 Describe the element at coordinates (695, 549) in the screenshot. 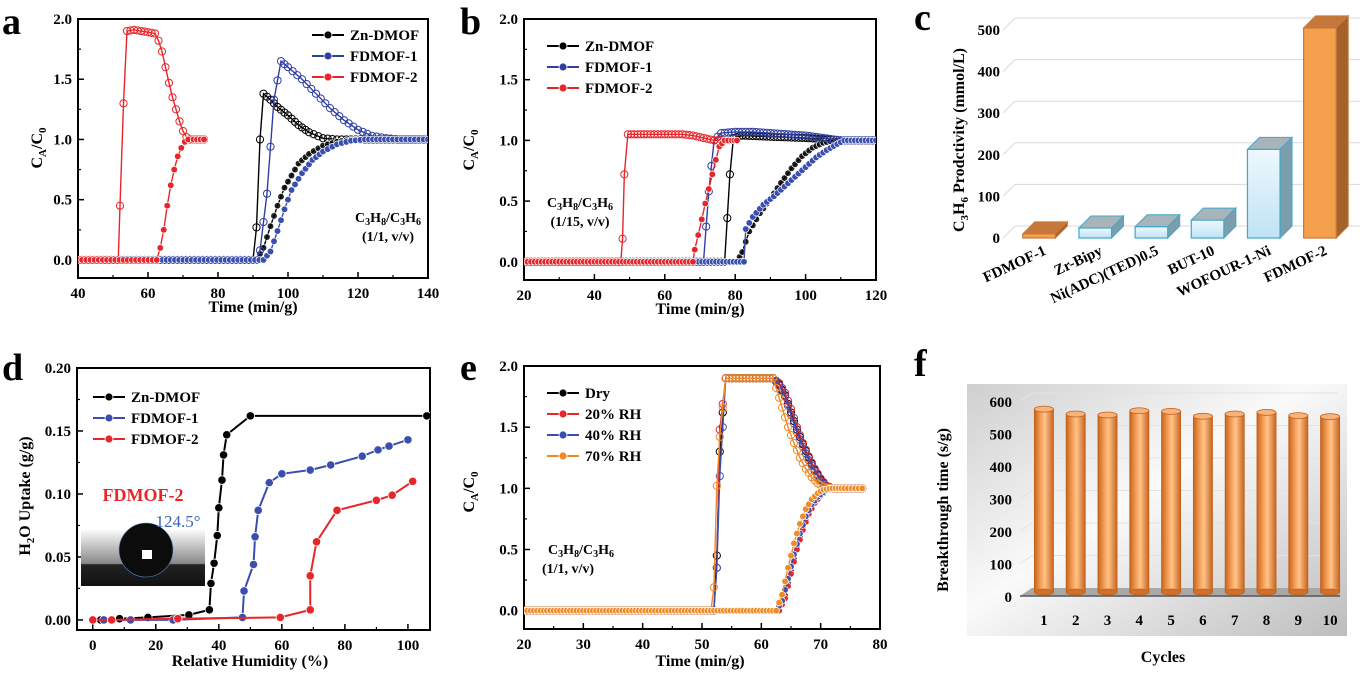

I see `series-e-70-rh-c3h6` at that location.